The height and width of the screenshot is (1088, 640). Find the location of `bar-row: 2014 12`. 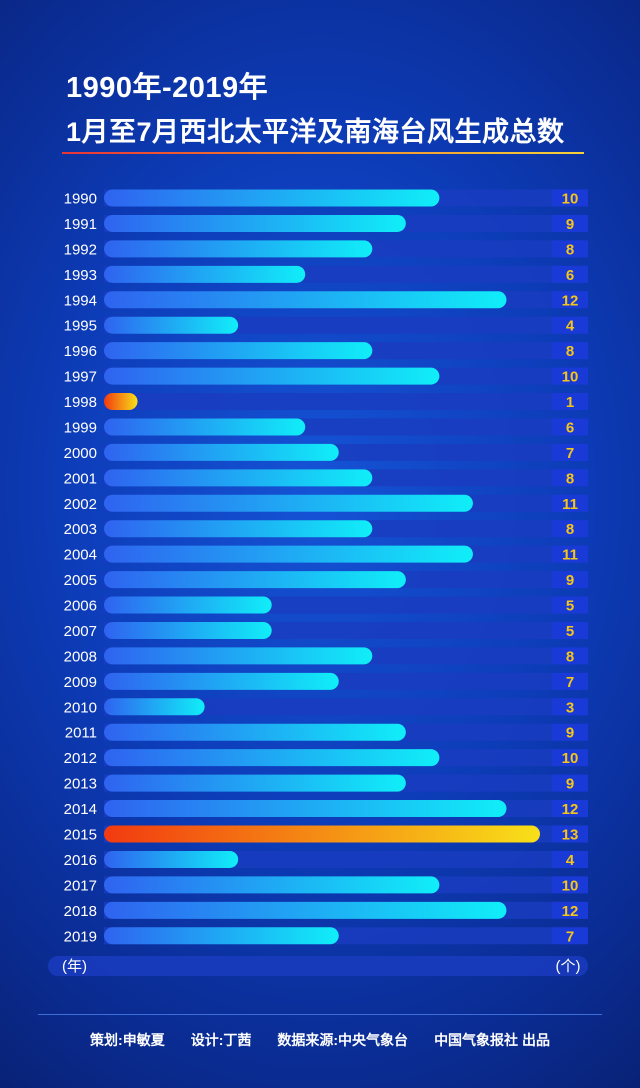

bar-row: 2014 12 is located at coordinates (326, 809).